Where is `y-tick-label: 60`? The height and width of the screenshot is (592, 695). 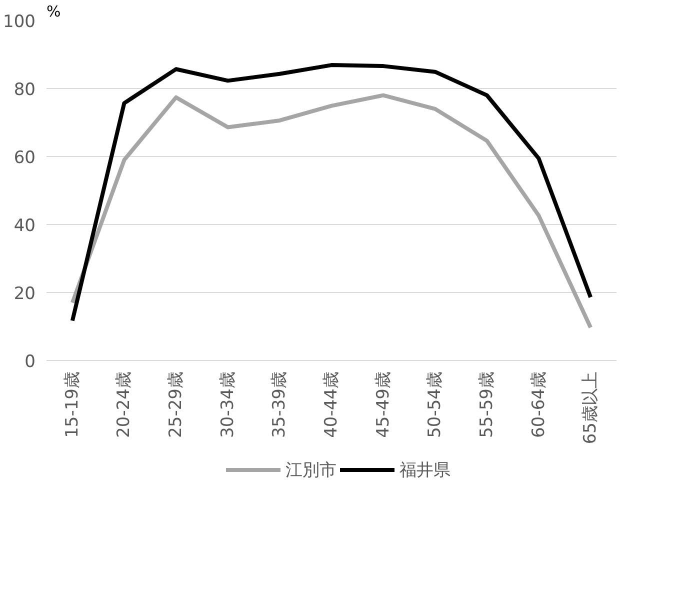
y-tick-label: 60 is located at coordinates (25, 158).